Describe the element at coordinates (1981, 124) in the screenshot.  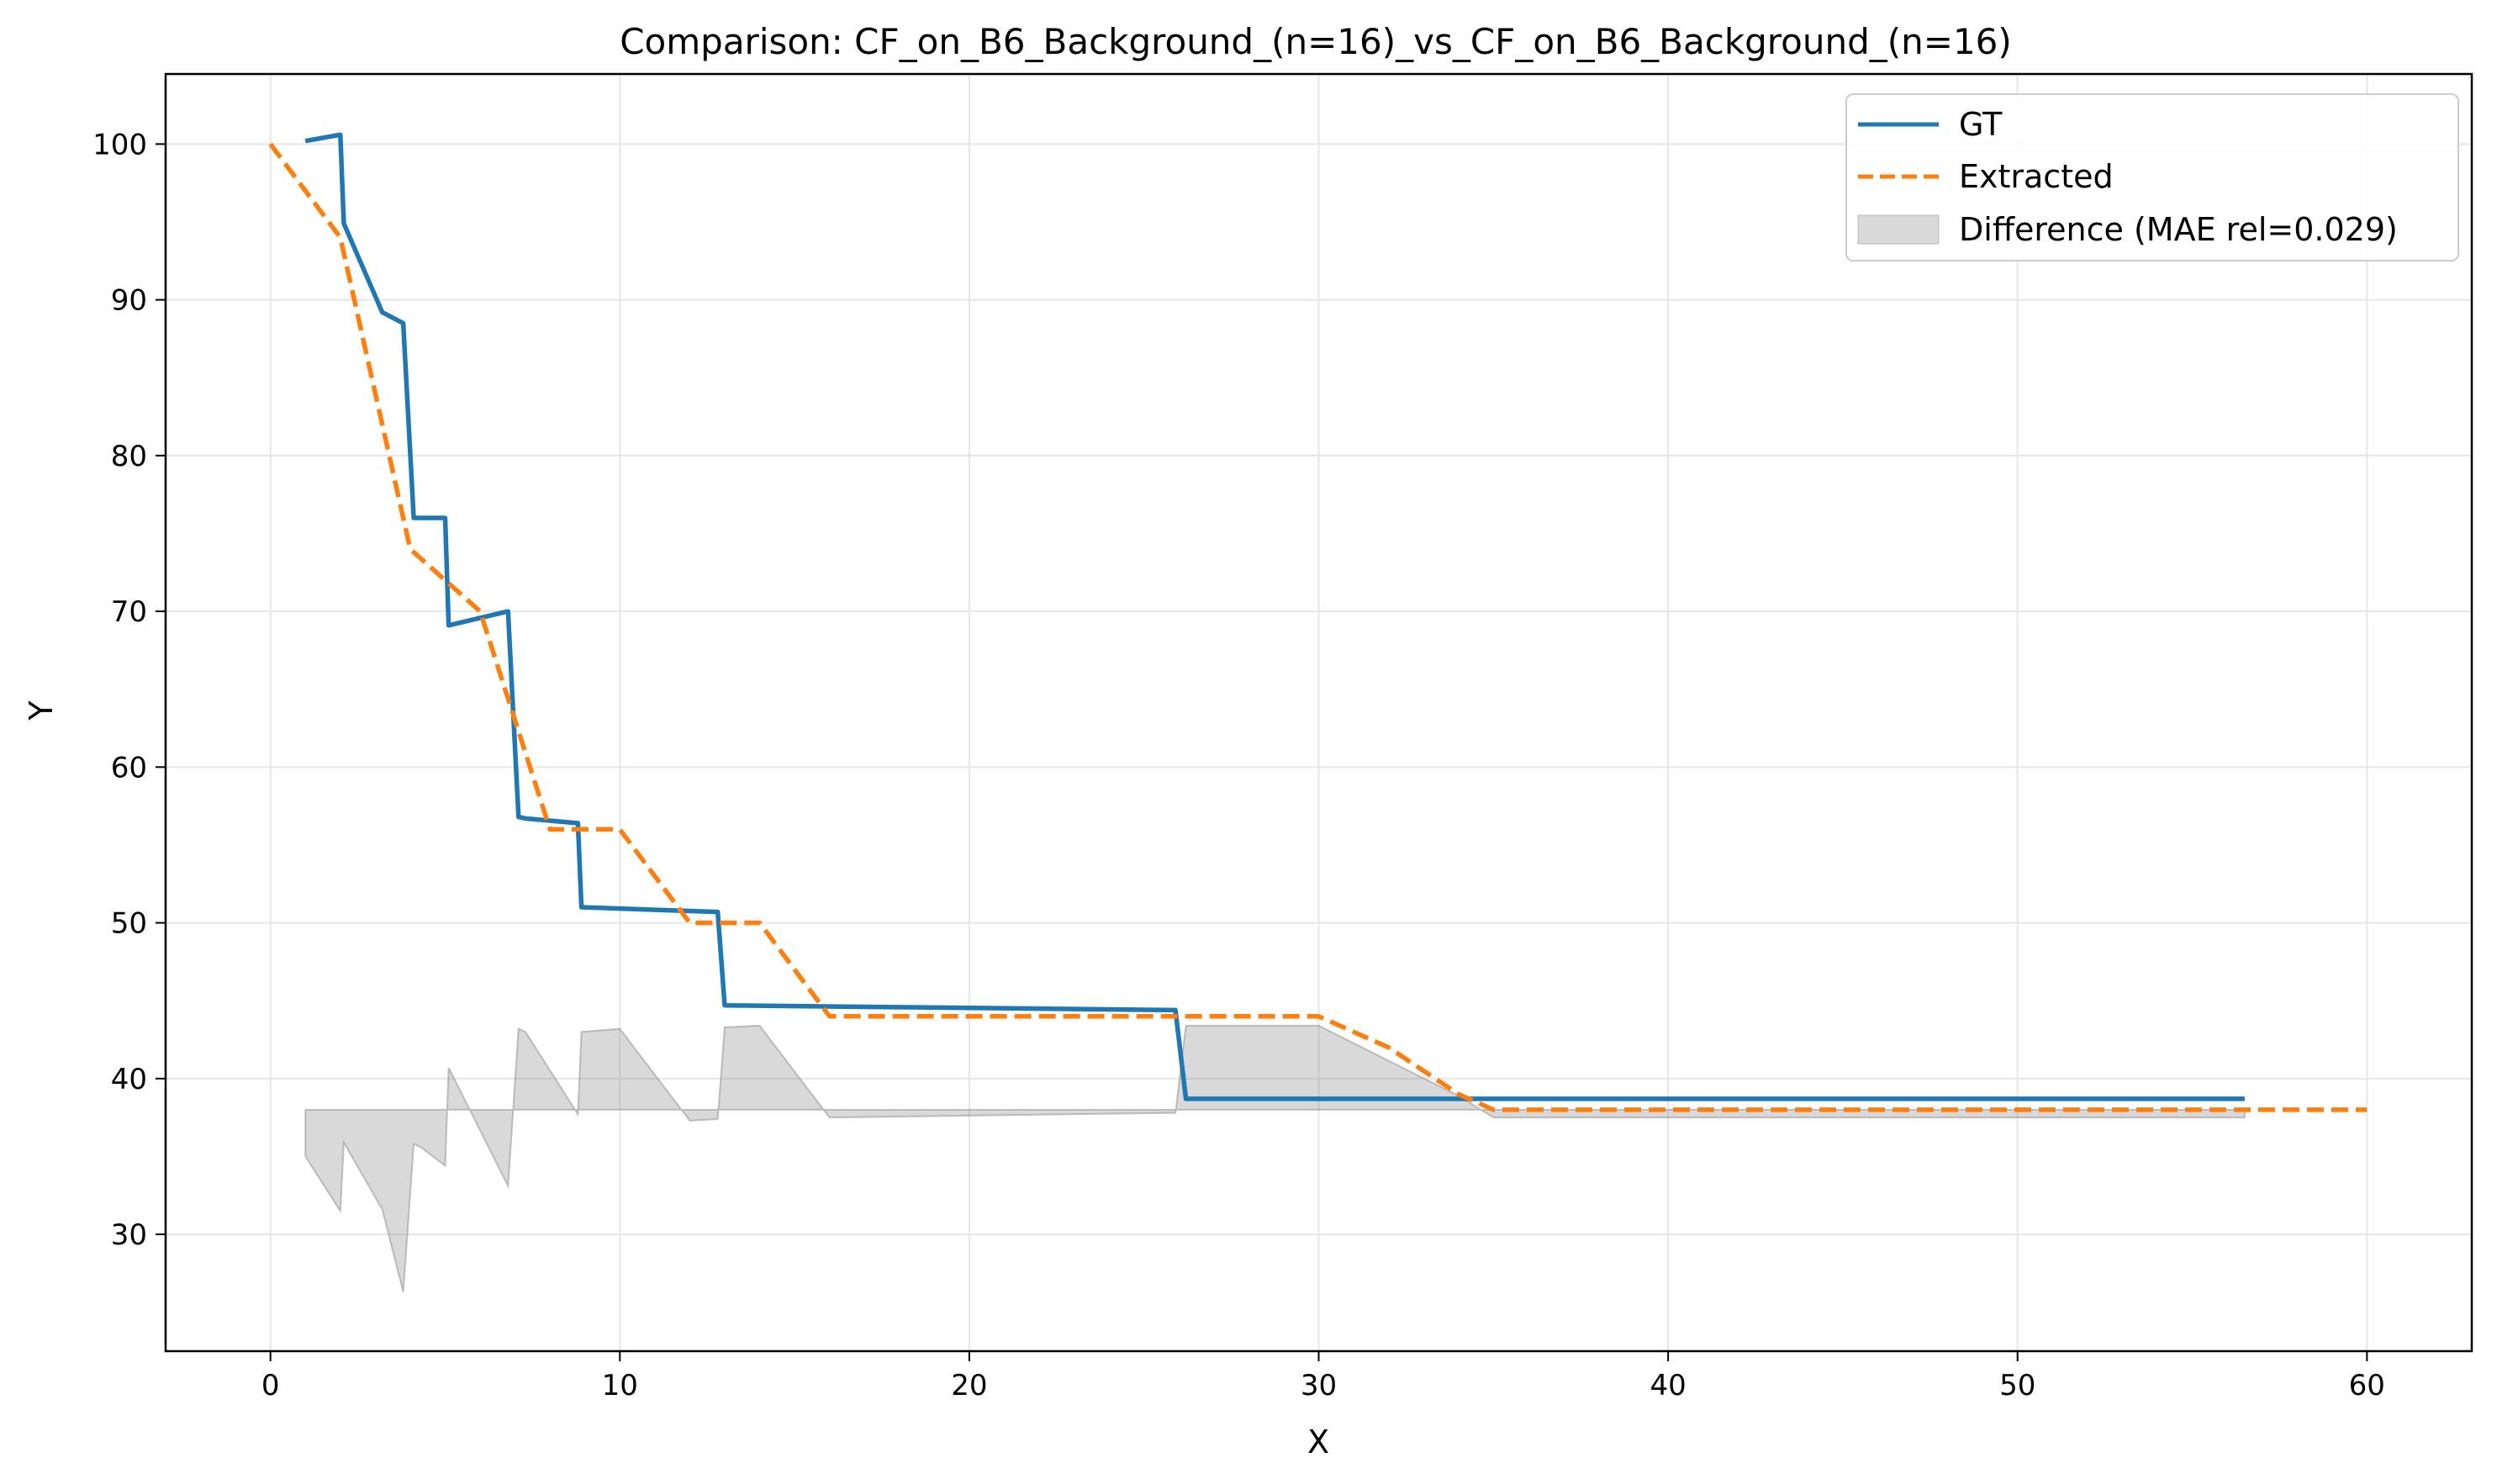
I see `legend-gt-label: GT` at that location.